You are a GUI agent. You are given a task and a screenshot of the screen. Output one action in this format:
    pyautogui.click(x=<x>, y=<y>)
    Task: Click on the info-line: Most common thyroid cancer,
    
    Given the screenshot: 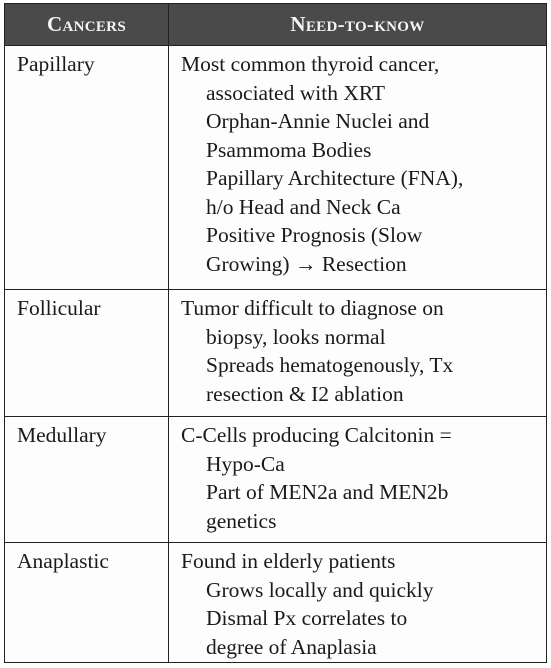 What is the action you would take?
    pyautogui.click(x=310, y=64)
    